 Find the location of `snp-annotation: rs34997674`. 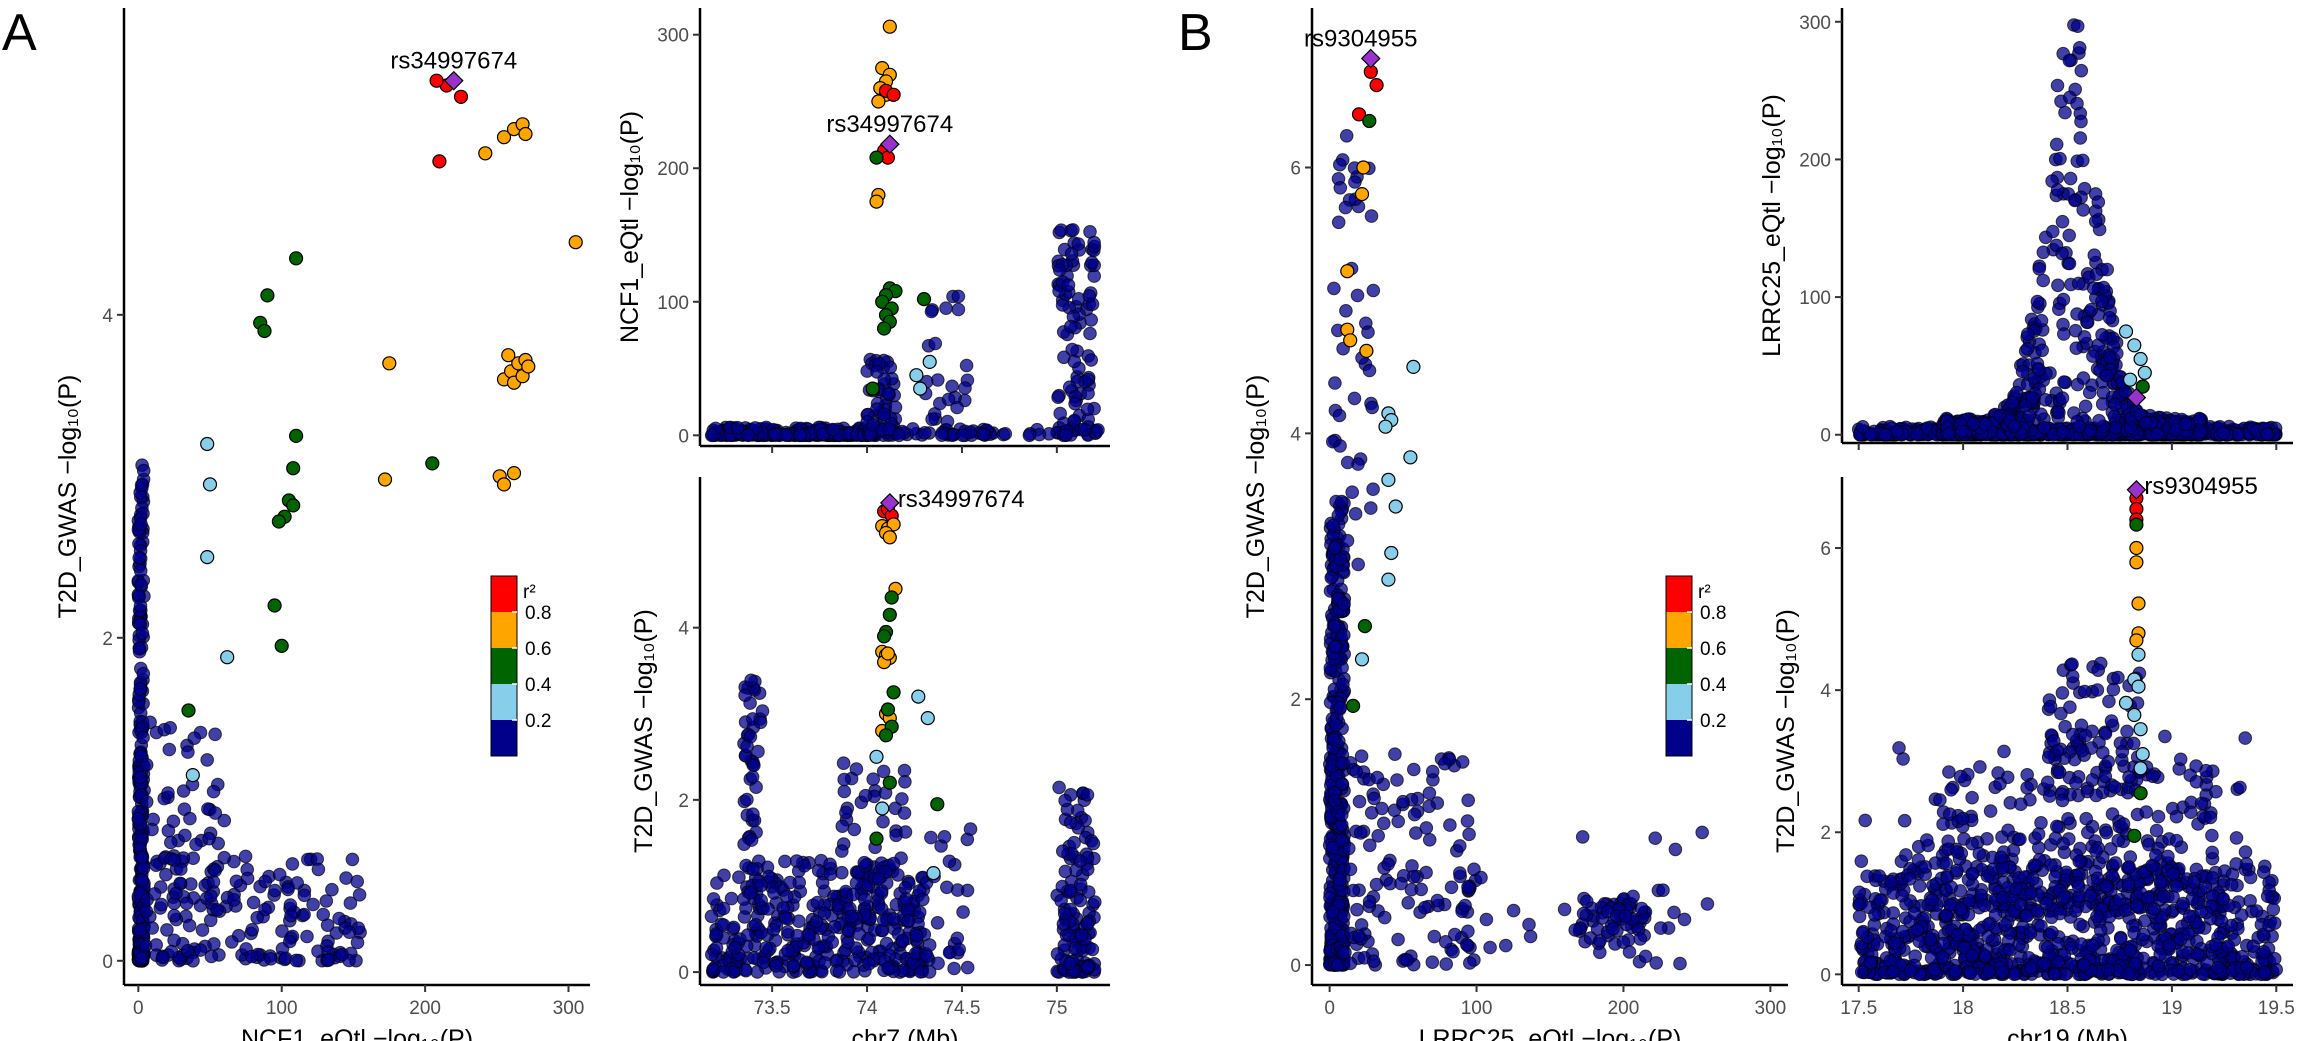

snp-annotation: rs34997674 is located at coordinates (453, 61).